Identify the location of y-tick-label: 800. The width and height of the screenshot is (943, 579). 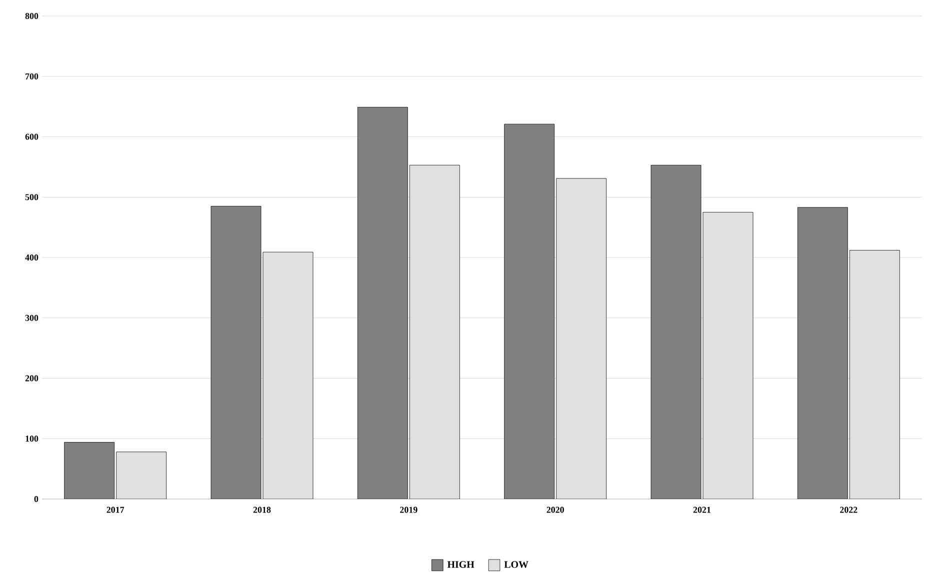
(31, 16).